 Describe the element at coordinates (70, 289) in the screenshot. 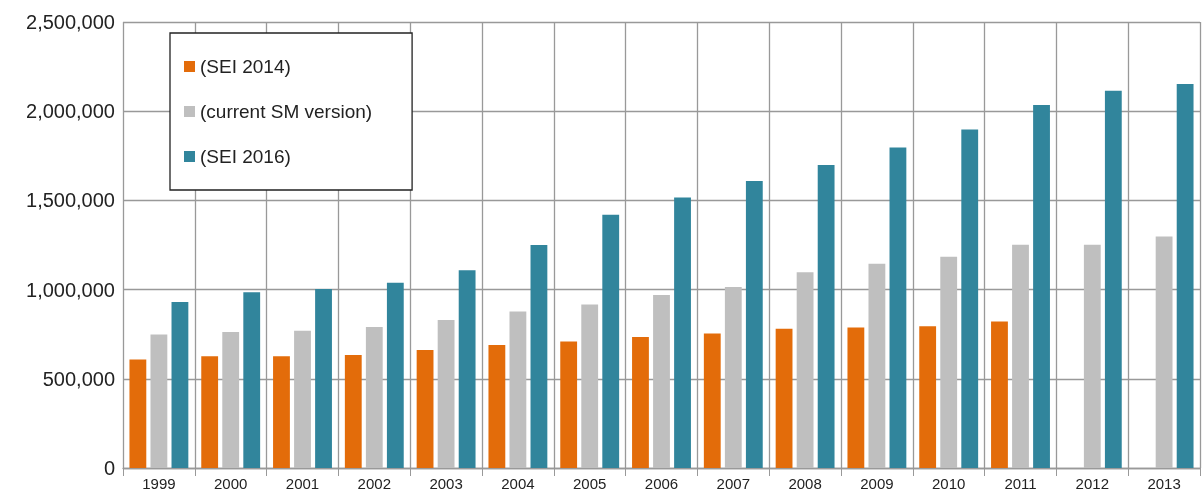

I see `y-tick-label: 1,000,000` at that location.